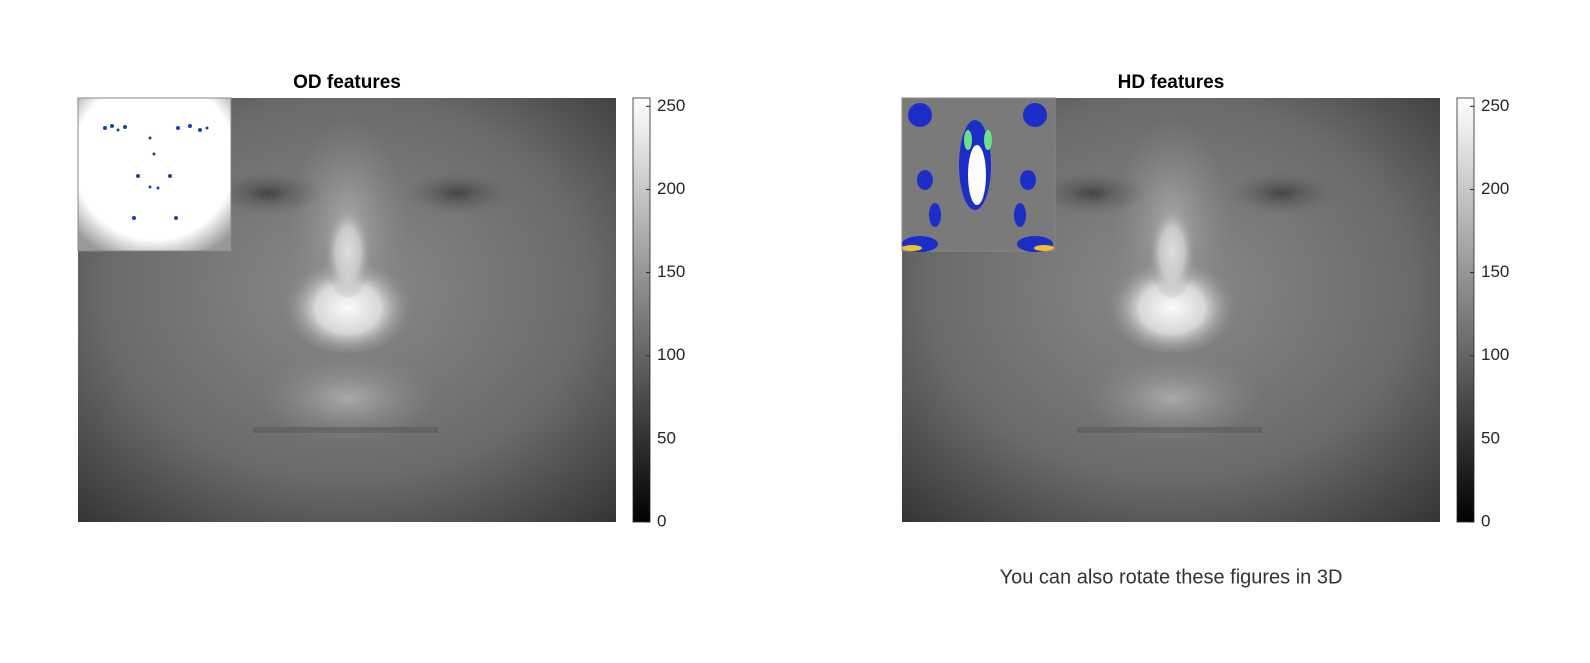 This screenshot has width=1590, height=663. I want to click on annotation: You can also rotate these figures in 3D, so click(1171, 577).